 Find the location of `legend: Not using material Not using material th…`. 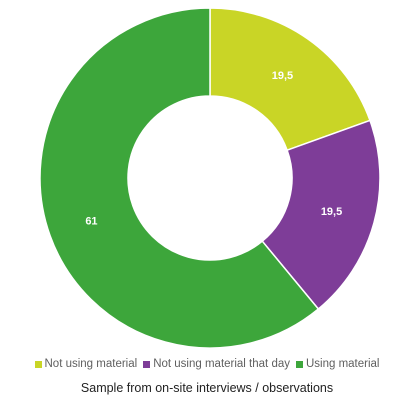

legend: Not using material Not using material th… is located at coordinates (207, 364).